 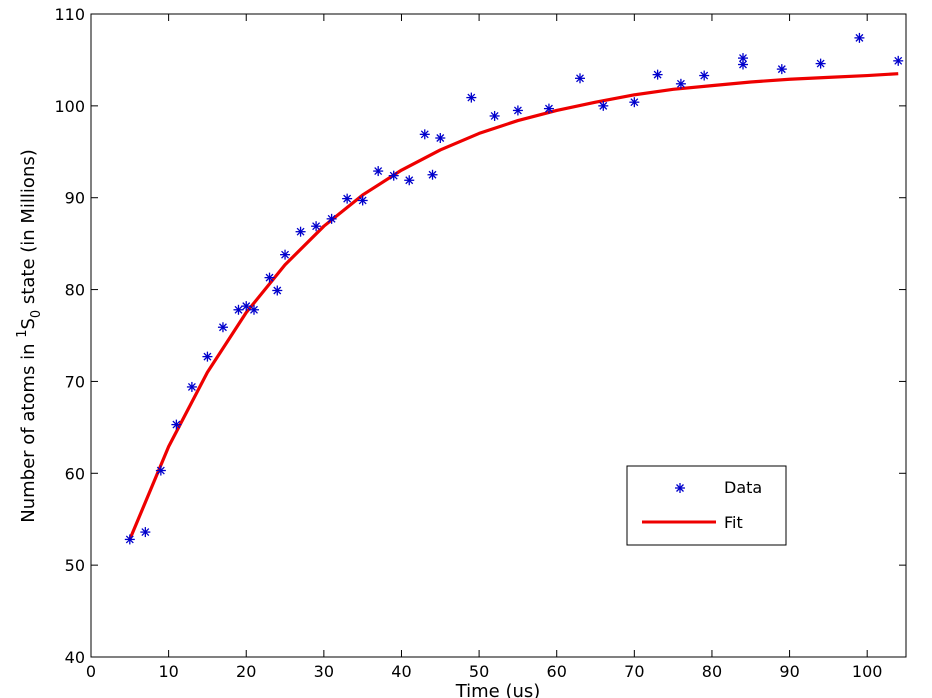 What do you see at coordinates (634, 671) in the screenshot?
I see `x-tick-label: 70` at bounding box center [634, 671].